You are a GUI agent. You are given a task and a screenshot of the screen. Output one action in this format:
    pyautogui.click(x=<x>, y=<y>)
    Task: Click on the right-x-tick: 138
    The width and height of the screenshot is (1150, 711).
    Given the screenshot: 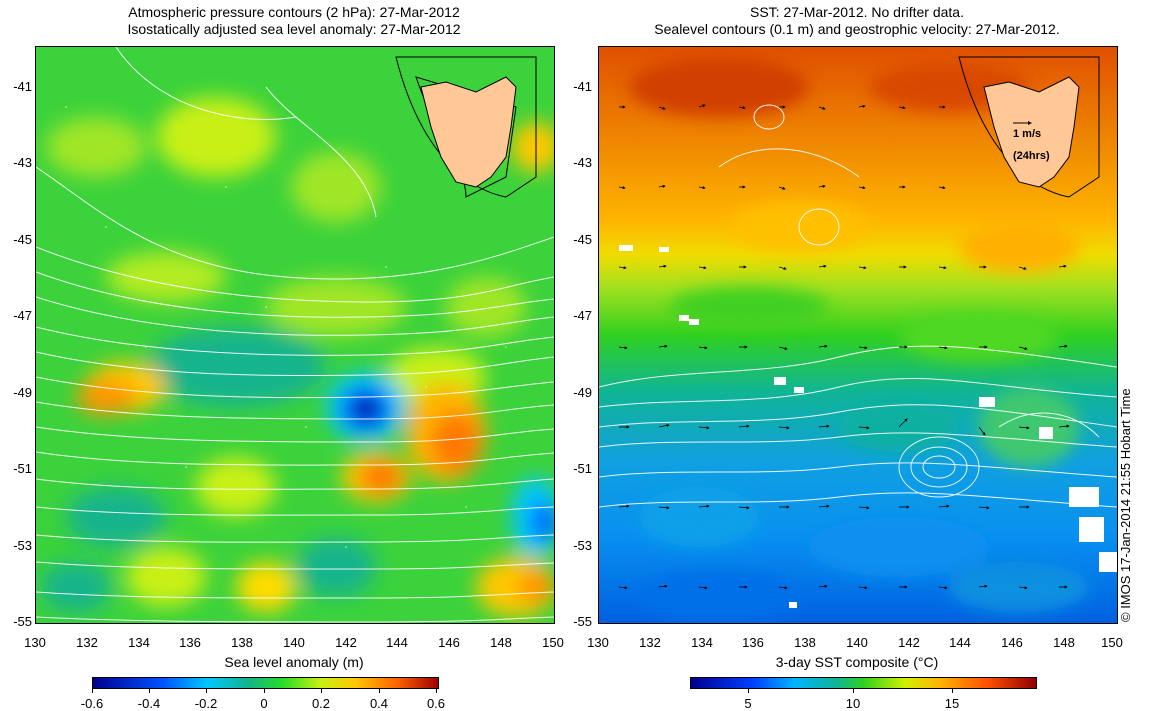 What is the action you would take?
    pyautogui.click(x=805, y=642)
    